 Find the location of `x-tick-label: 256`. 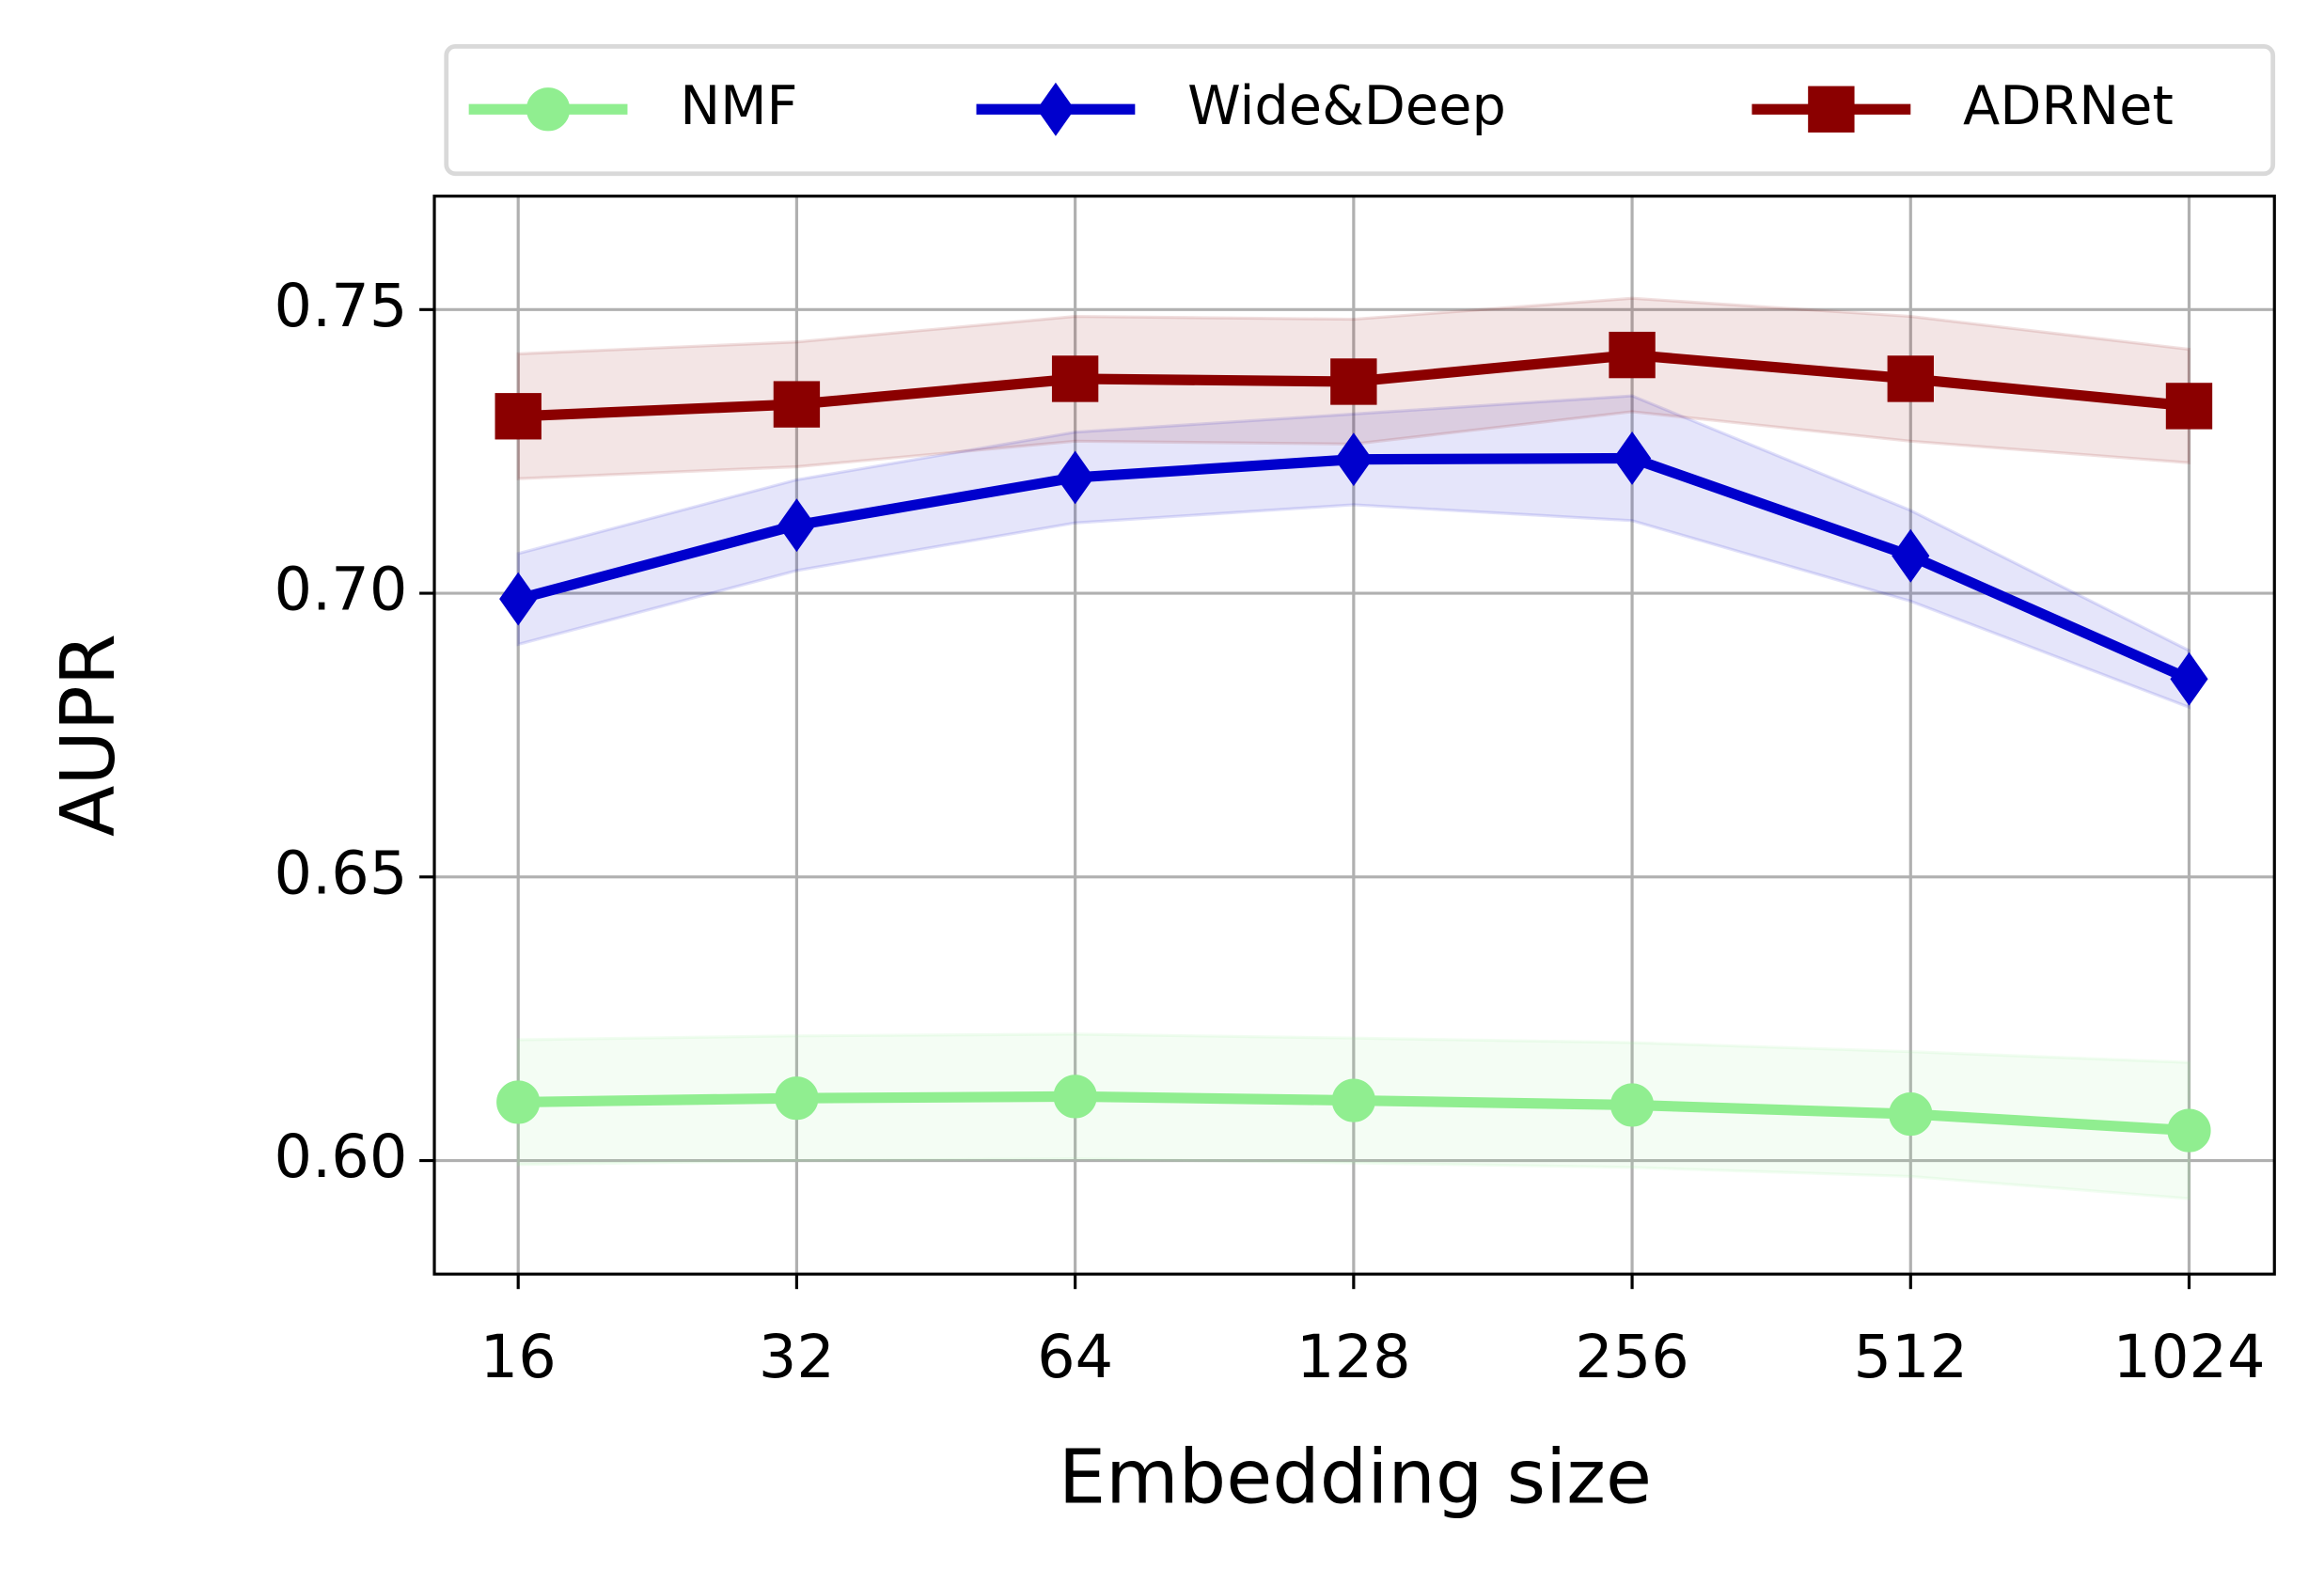

x-tick-label: 256 is located at coordinates (1632, 1358).